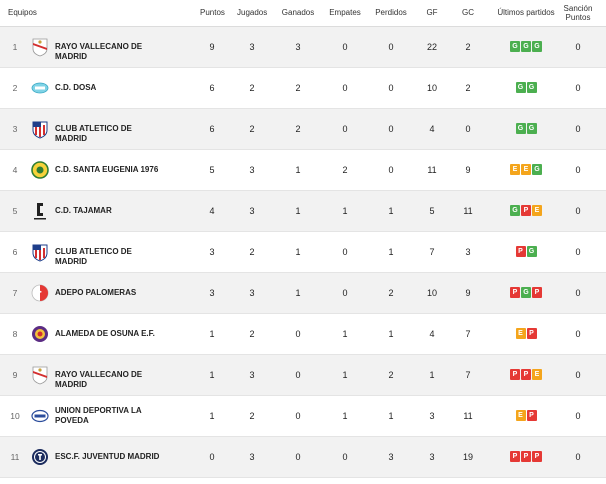  Describe the element at coordinates (468, 334) in the screenshot. I see `goals-against-value: 7` at that location.